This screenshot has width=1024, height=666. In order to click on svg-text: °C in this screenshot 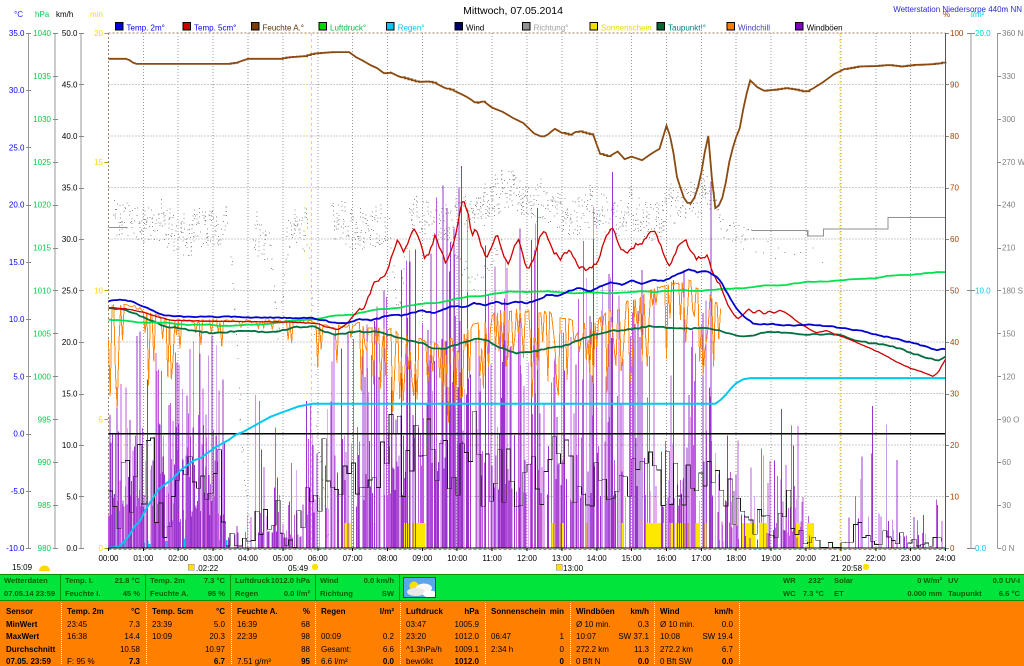, I will do `click(18, 14)`.